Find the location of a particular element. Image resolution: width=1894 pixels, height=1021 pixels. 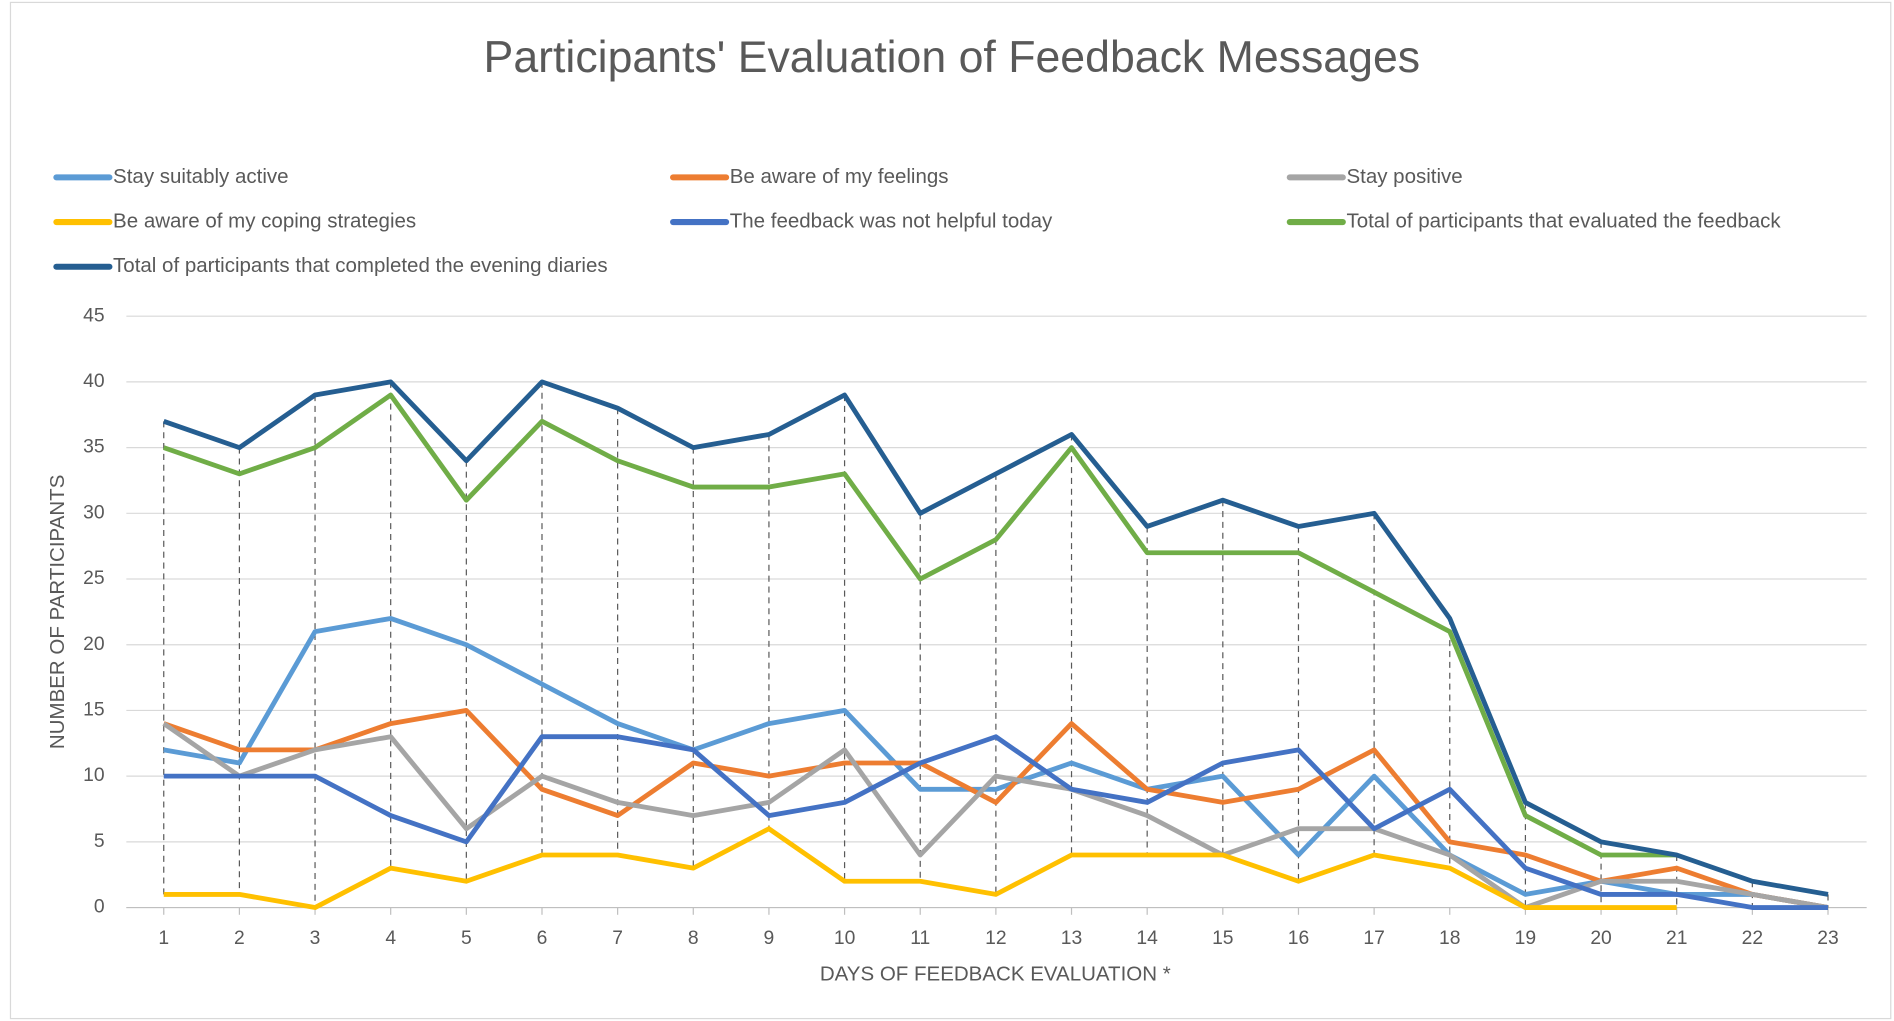

x-tick-label: 4 is located at coordinates (390, 938).